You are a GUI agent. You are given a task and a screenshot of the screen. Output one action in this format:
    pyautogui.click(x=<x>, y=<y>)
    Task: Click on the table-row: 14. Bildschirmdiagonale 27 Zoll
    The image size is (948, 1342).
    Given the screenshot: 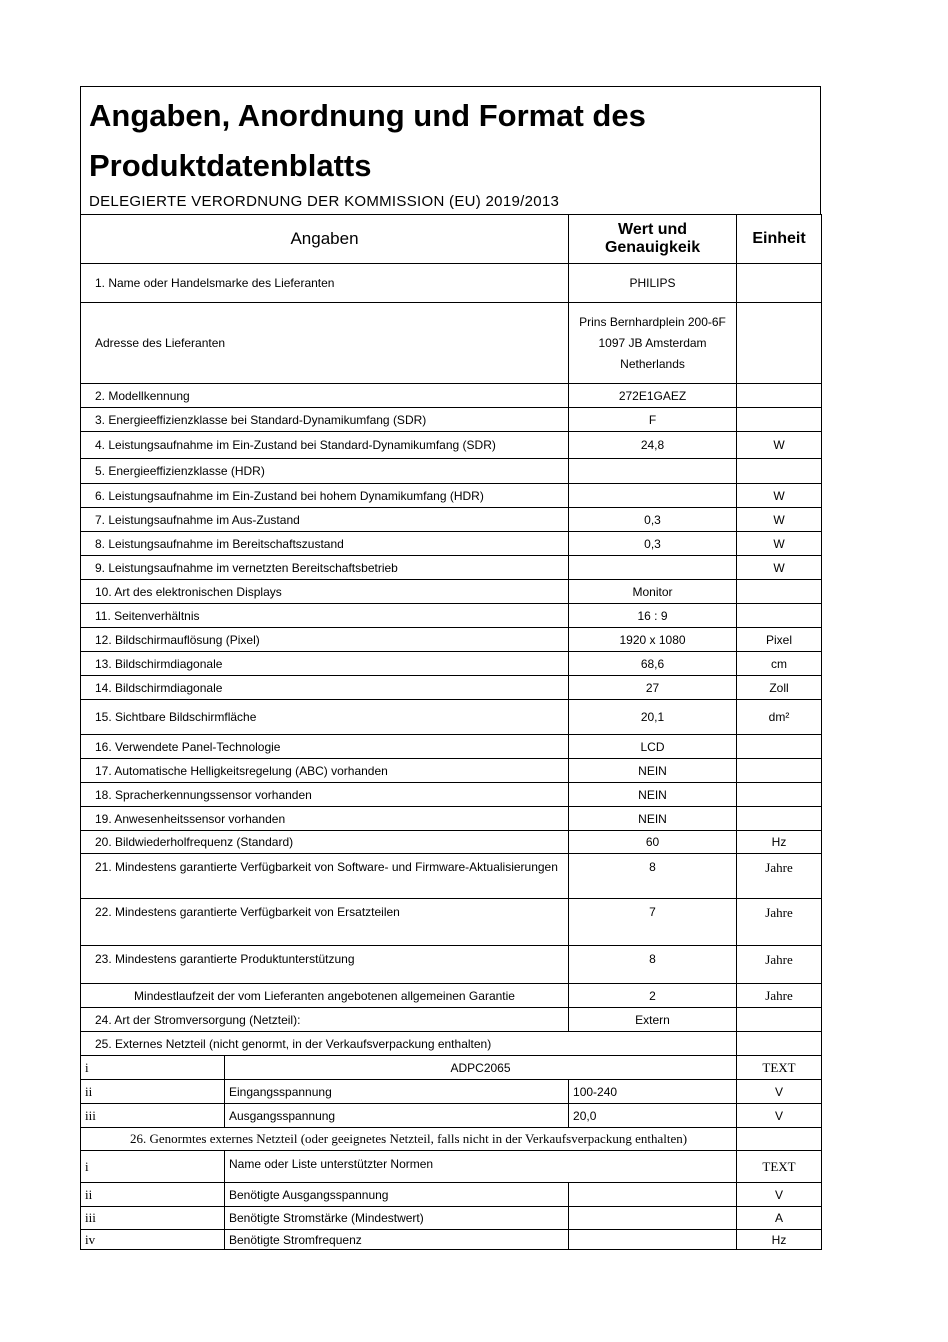 What is the action you would take?
    pyautogui.click(x=451, y=687)
    